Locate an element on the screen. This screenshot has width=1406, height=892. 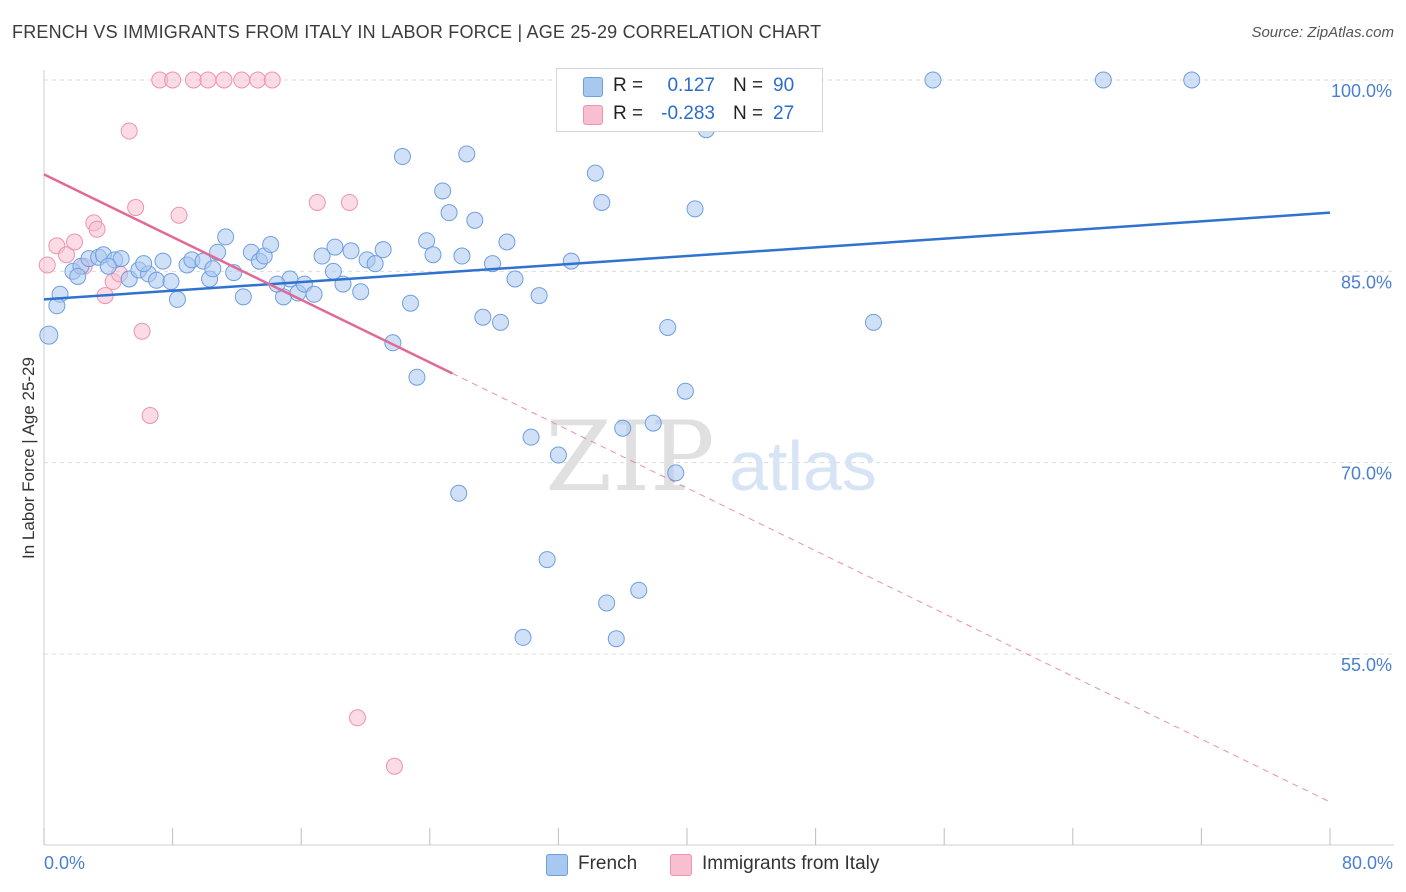
series-legend: French Immigrants from Italy is located at coordinates (703, 865).